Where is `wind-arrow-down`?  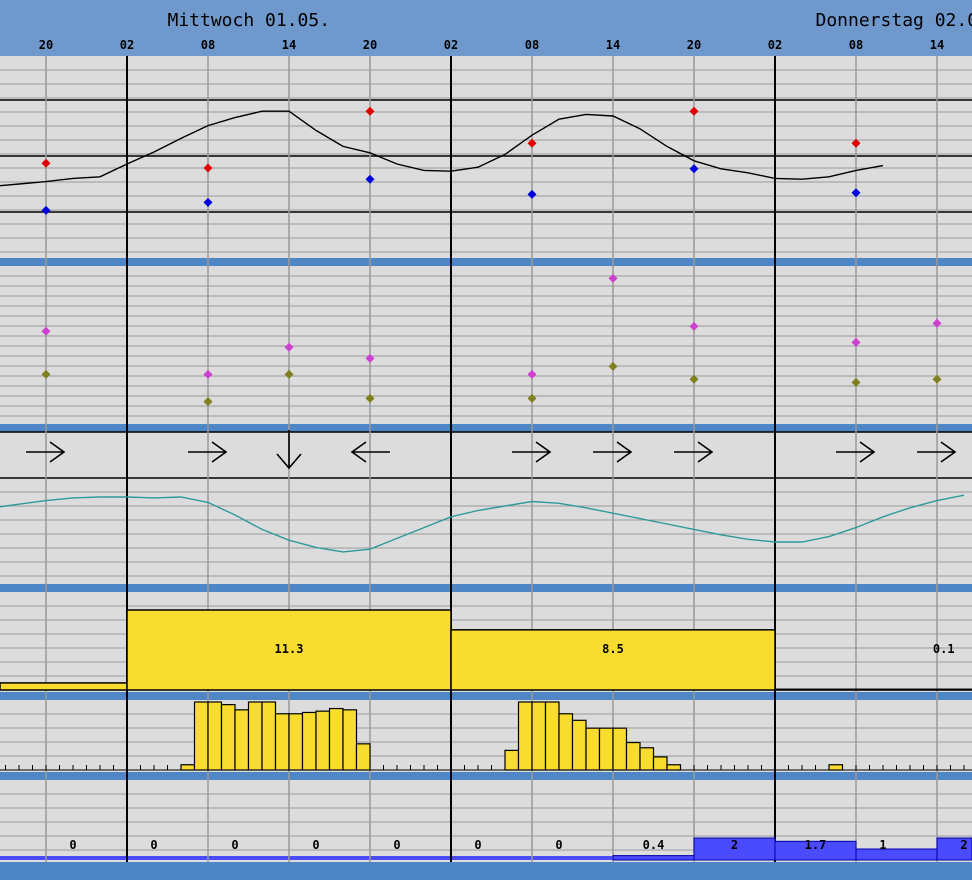
wind-arrow-down is located at coordinates (289, 450).